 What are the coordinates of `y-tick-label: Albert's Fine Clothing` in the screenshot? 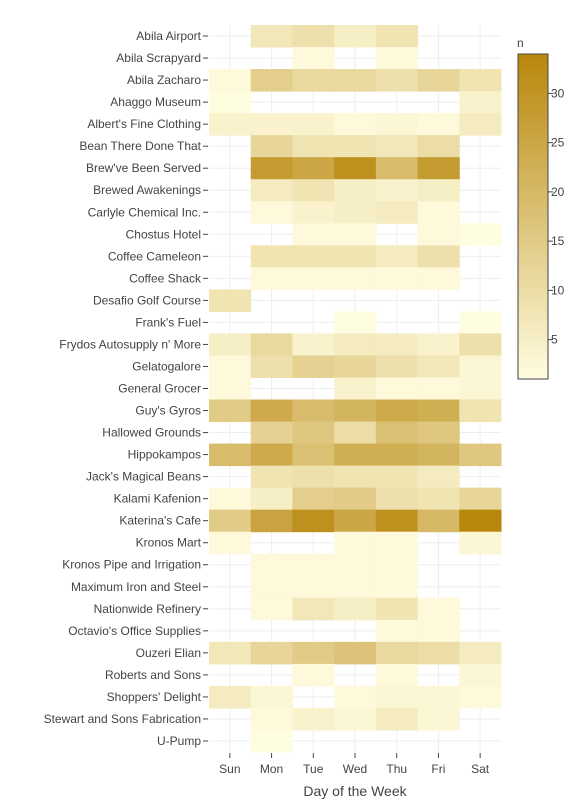 It's located at (144, 124).